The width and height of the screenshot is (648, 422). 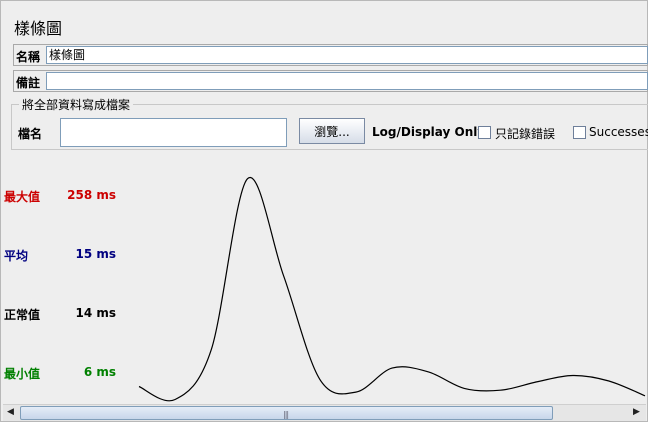 What do you see at coordinates (99, 372) in the screenshot?
I see `min-value: 6 ms` at bounding box center [99, 372].